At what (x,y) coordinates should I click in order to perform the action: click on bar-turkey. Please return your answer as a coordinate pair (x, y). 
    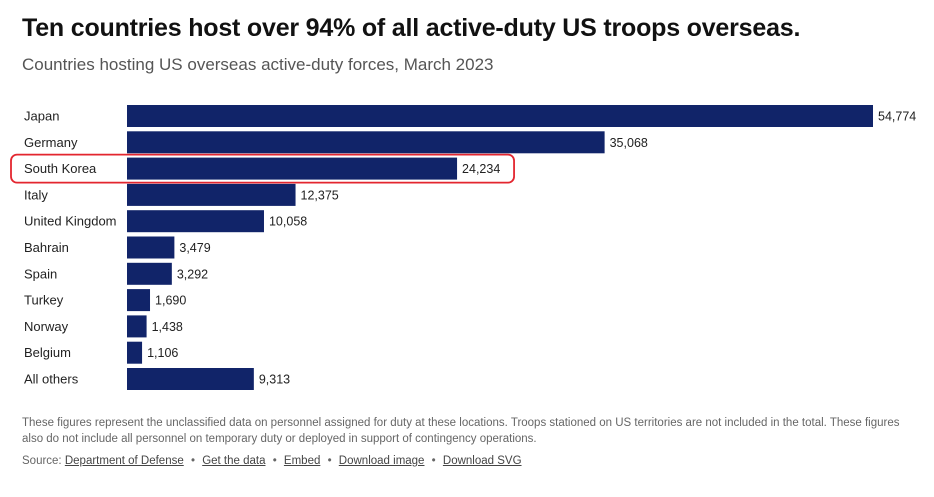
    Looking at the image, I should click on (139, 300).